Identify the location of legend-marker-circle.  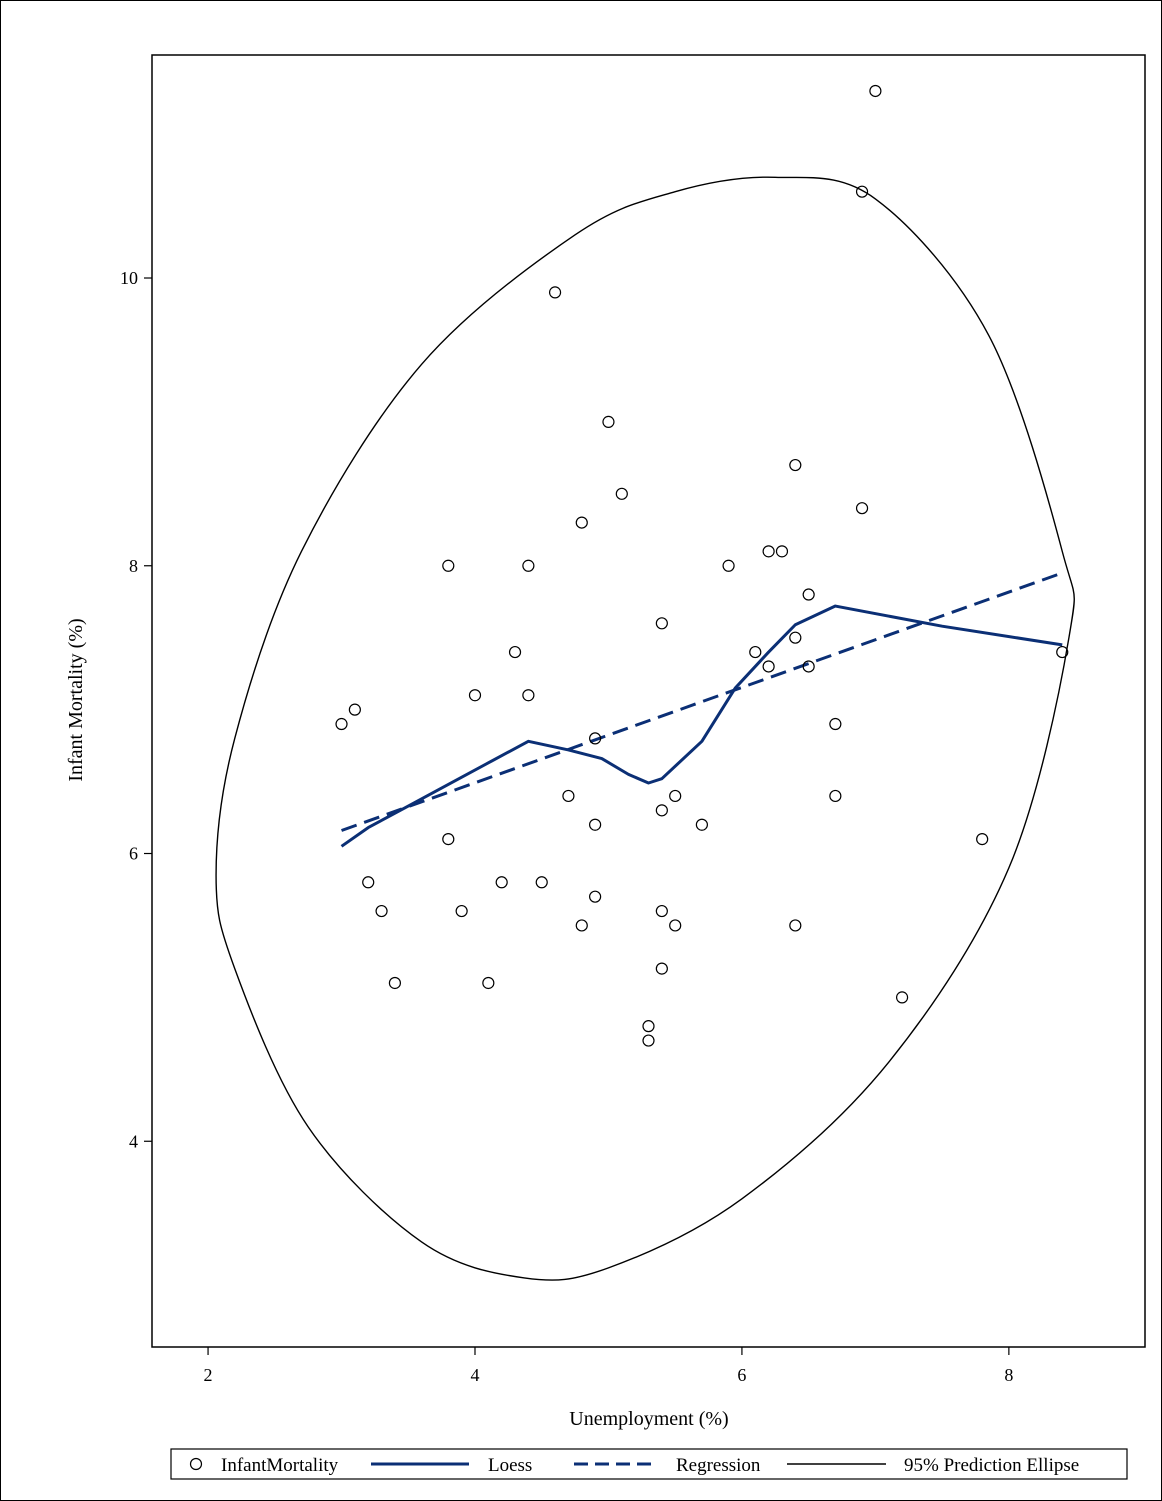
(196, 1464).